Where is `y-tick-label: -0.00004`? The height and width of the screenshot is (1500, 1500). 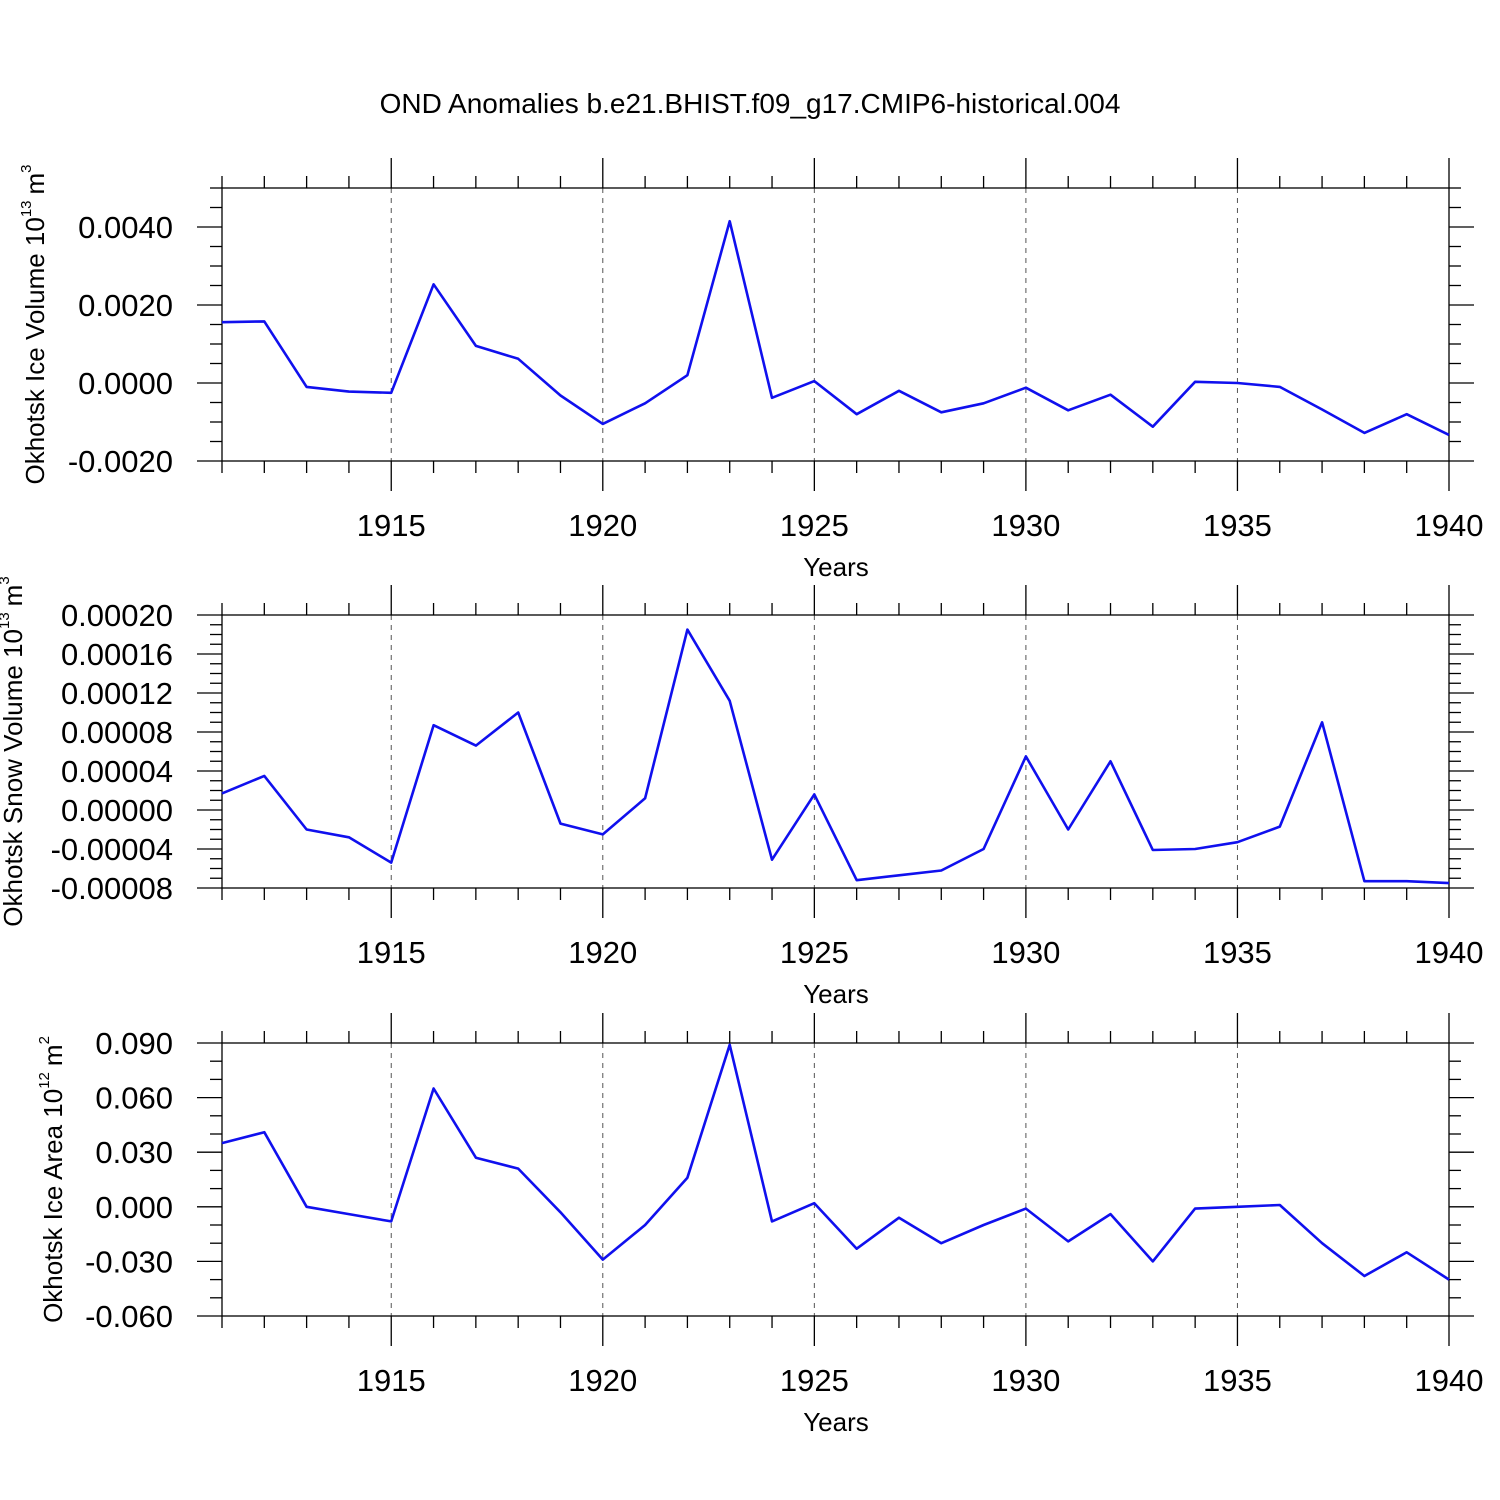 y-tick-label: -0.00004 is located at coordinates (112, 849).